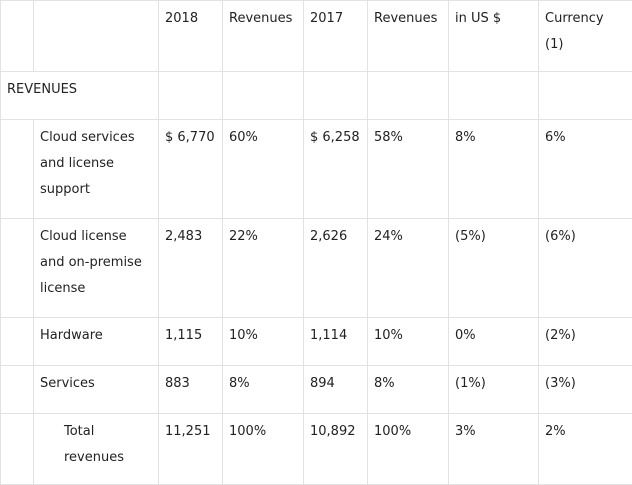 Image resolution: width=632 pixels, height=485 pixels. What do you see at coordinates (585, 342) in the screenshot?
I see `change-constant-currency: (2%)` at bounding box center [585, 342].